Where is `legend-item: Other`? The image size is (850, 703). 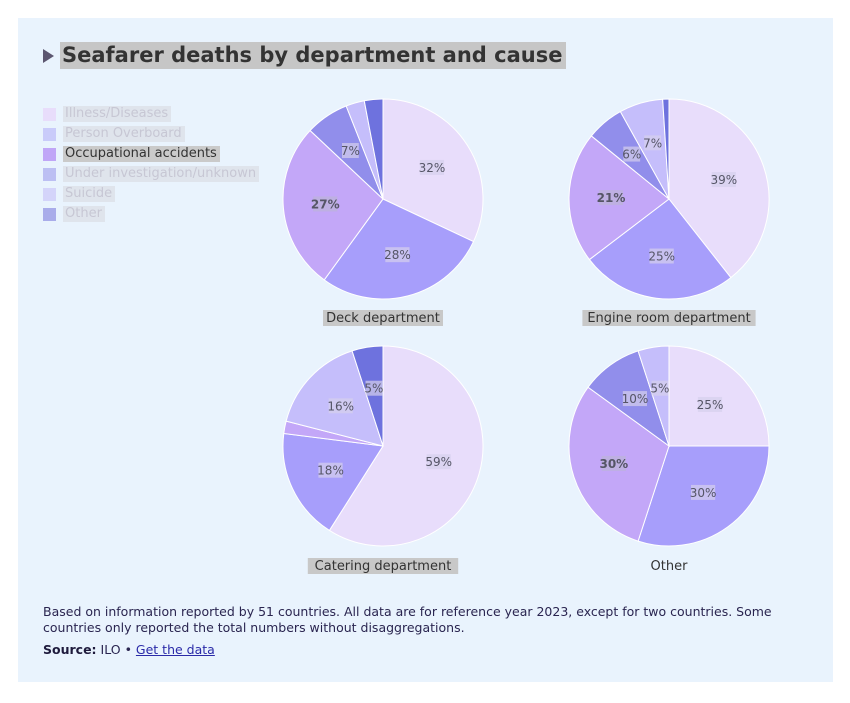
legend-item: Other is located at coordinates (151, 214).